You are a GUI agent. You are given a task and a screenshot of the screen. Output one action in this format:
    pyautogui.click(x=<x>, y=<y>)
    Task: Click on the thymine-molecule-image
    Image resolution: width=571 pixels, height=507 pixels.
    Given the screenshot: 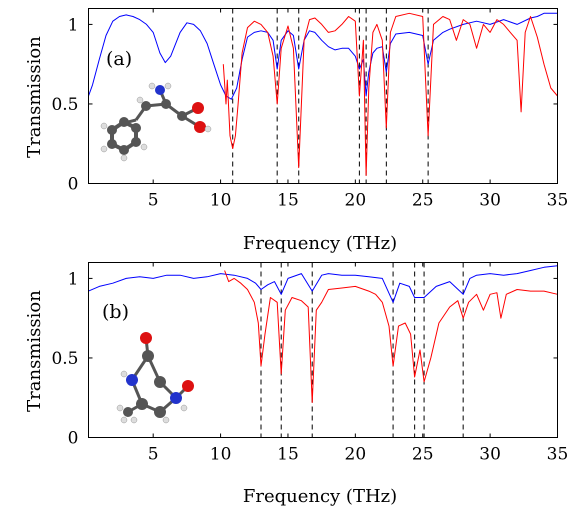 What is the action you would take?
    pyautogui.click(x=155, y=378)
    